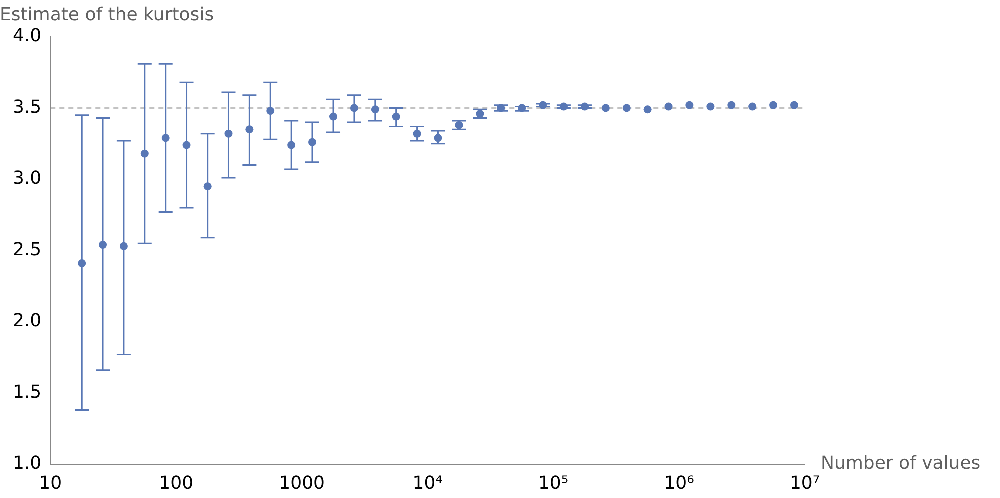 The image size is (1000, 498). I want to click on x-tick-label: 100, so click(176, 483).